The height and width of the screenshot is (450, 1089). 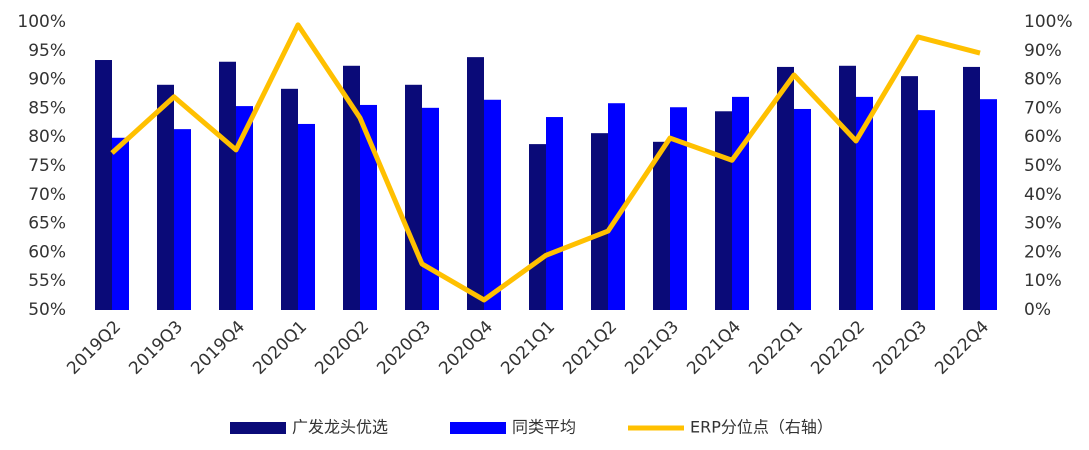 I want to click on y-tick-label: 90%, so click(x=47, y=80).